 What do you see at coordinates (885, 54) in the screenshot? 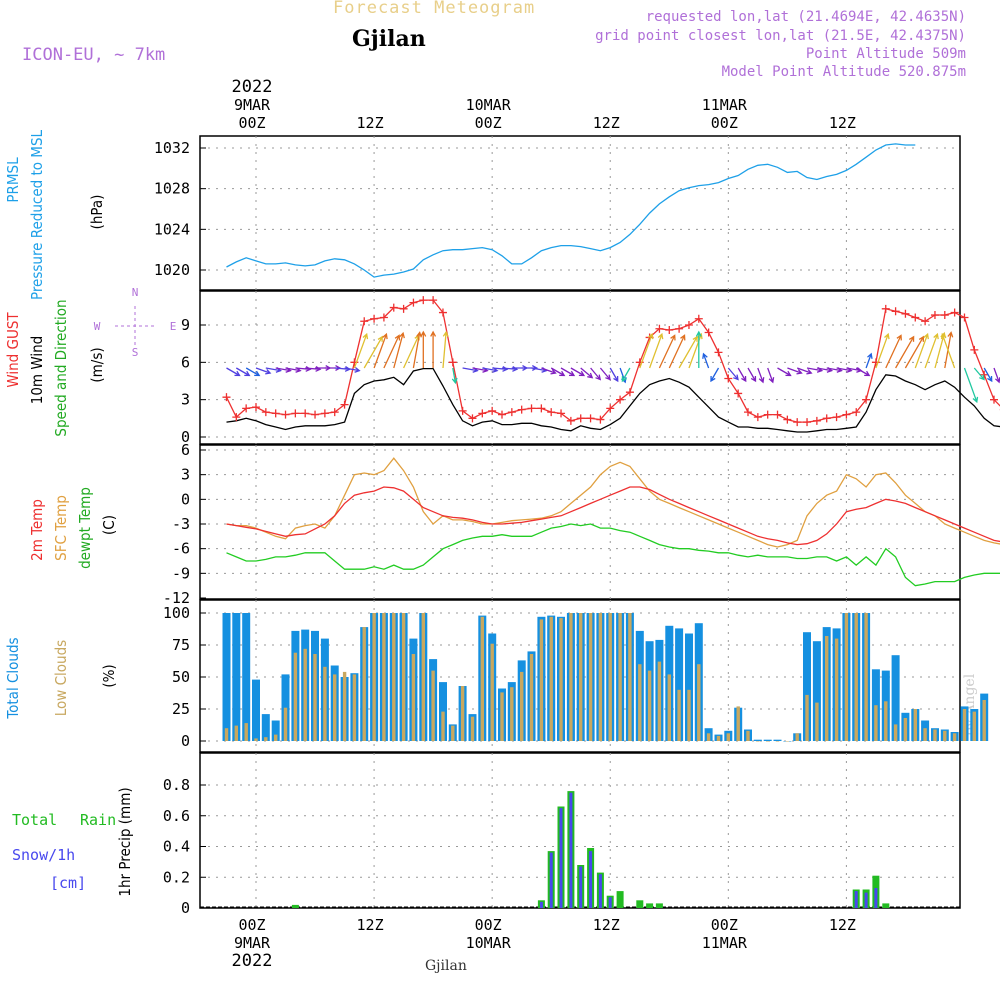
I see `point-altitude: Point Altitude 509m` at bounding box center [885, 54].